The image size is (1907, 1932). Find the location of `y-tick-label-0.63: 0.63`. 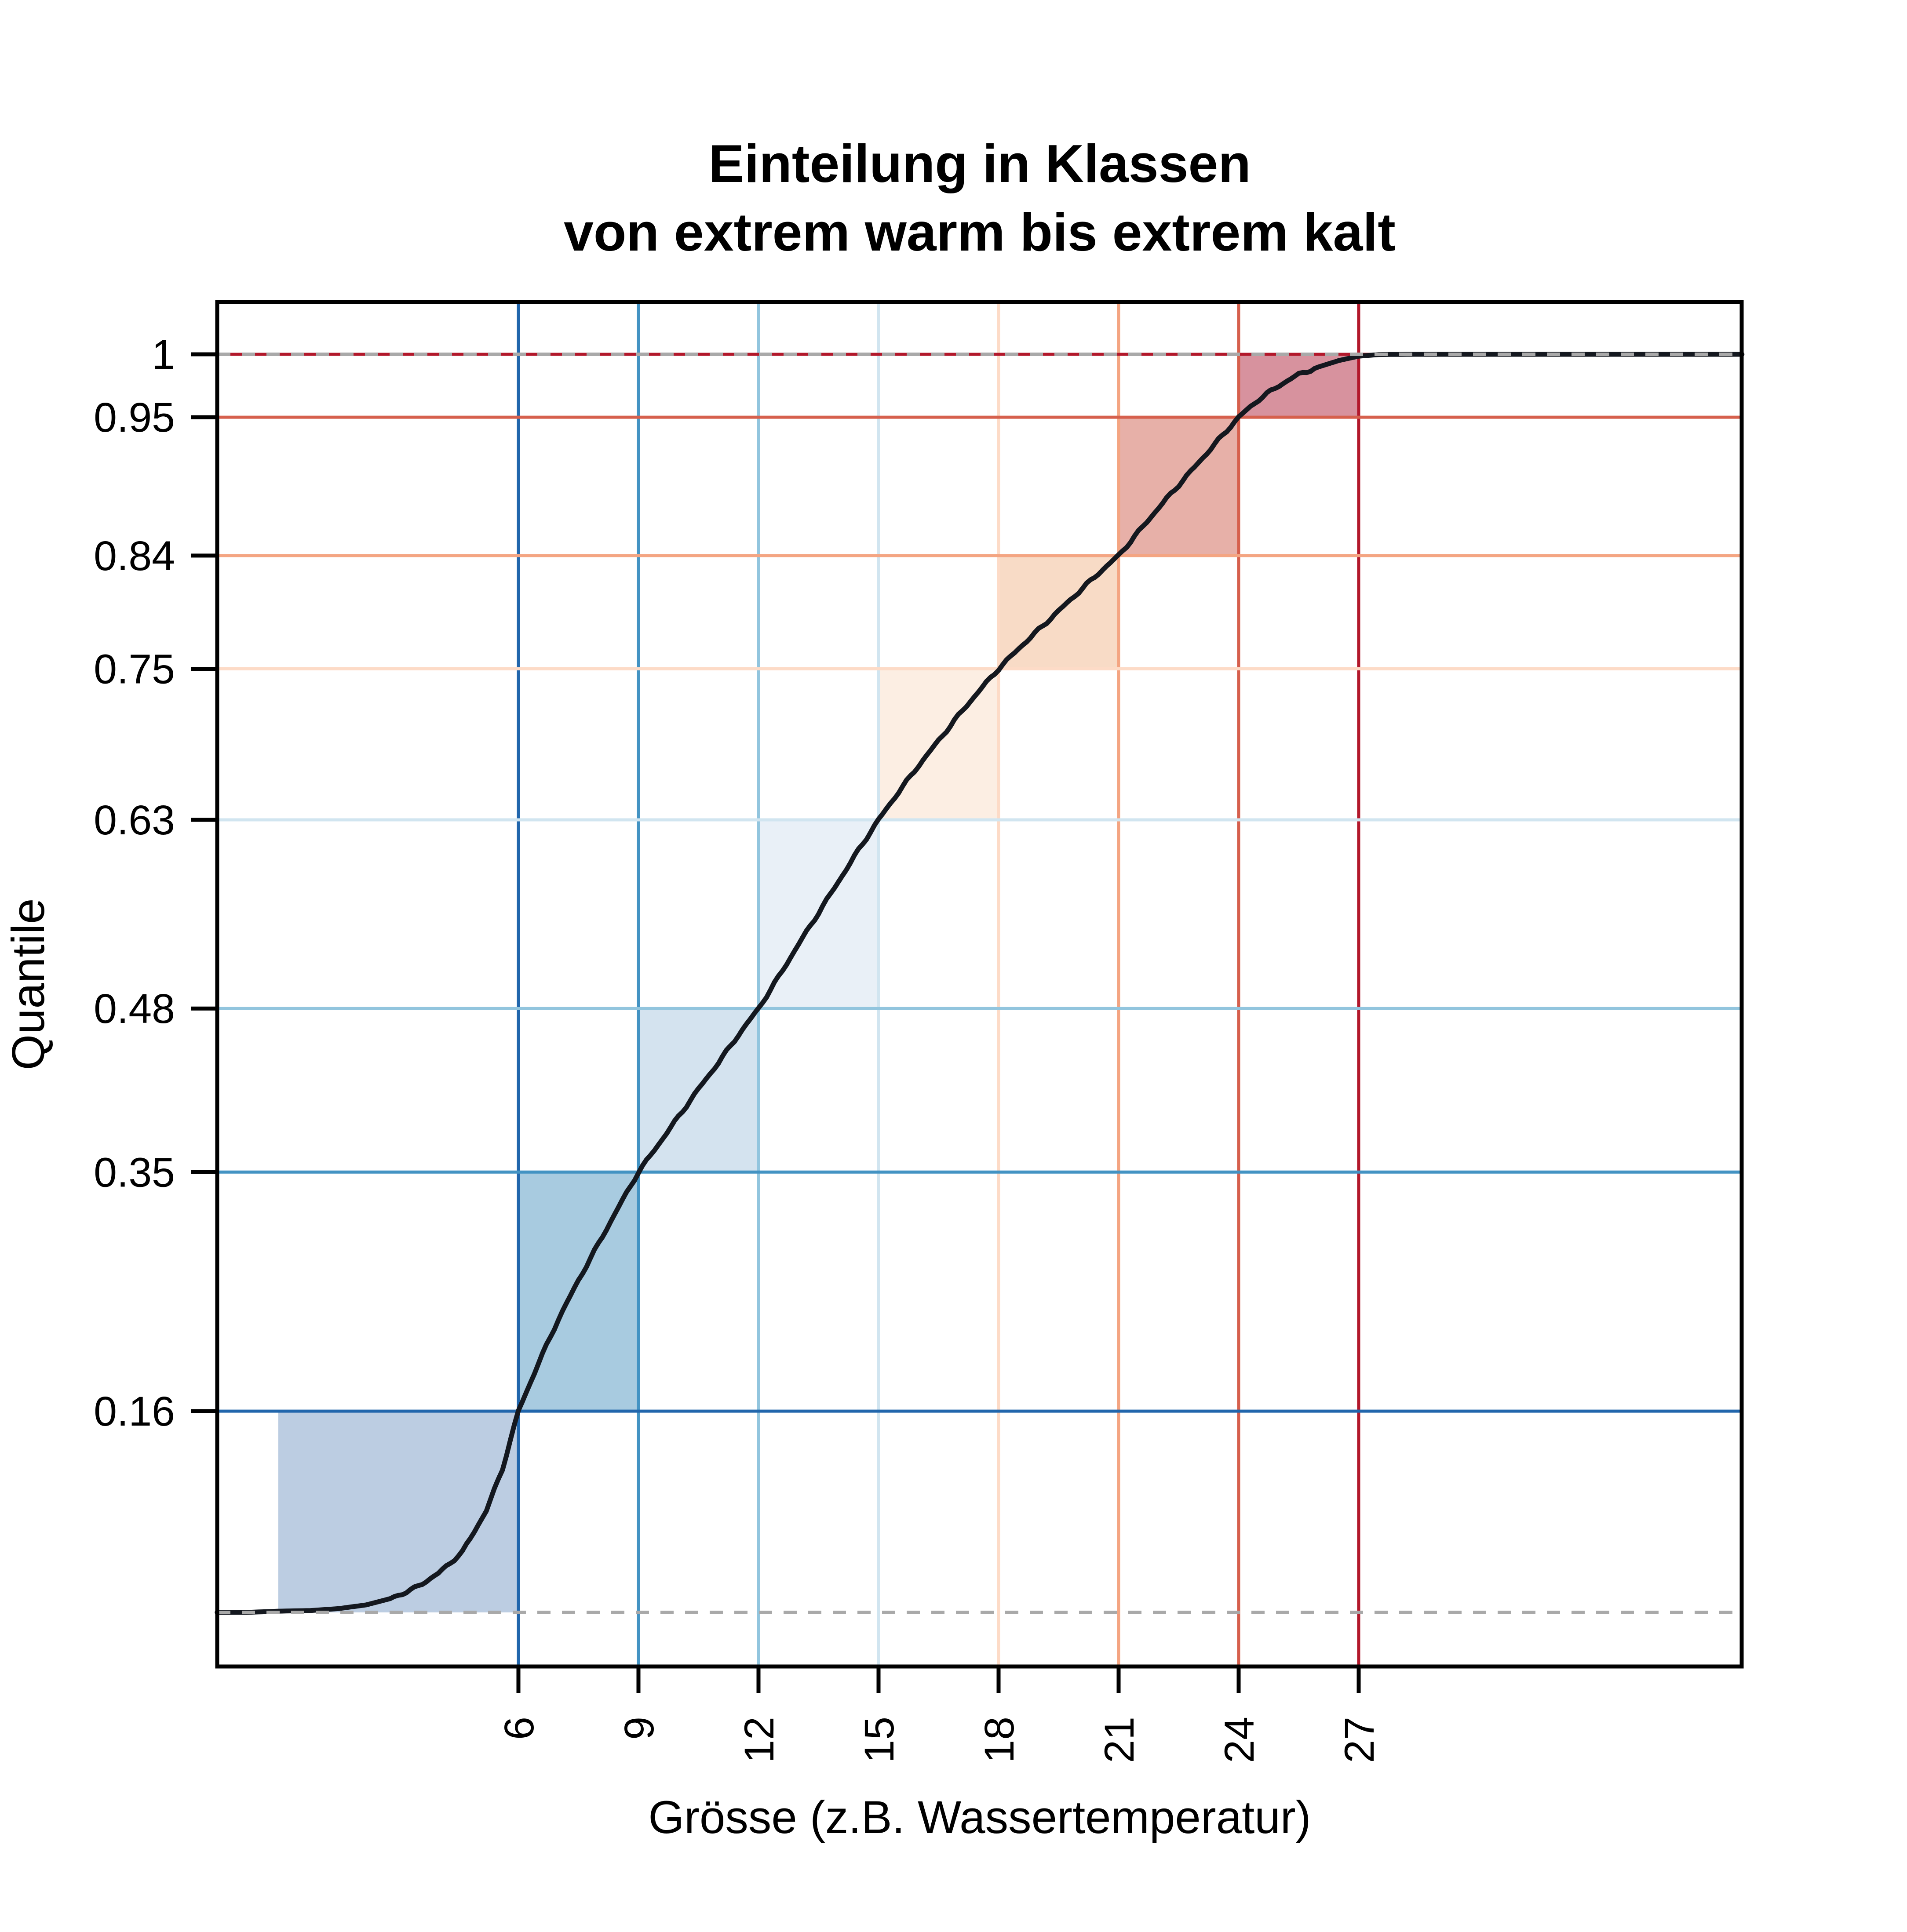

y-tick-label-0.63: 0.63 is located at coordinates (134, 820).